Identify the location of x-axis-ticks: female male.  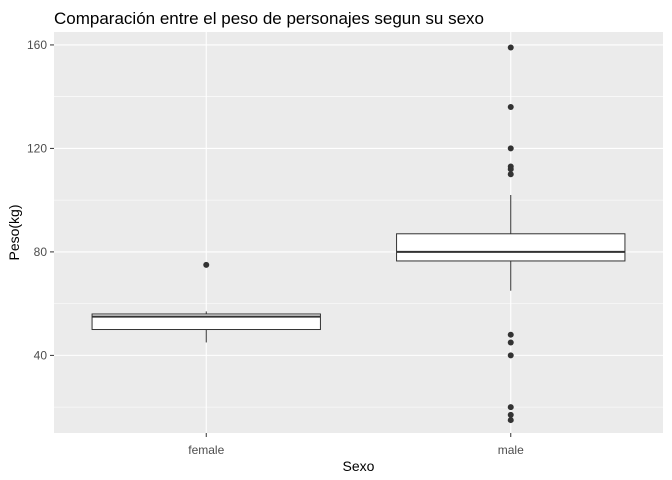
(356, 445).